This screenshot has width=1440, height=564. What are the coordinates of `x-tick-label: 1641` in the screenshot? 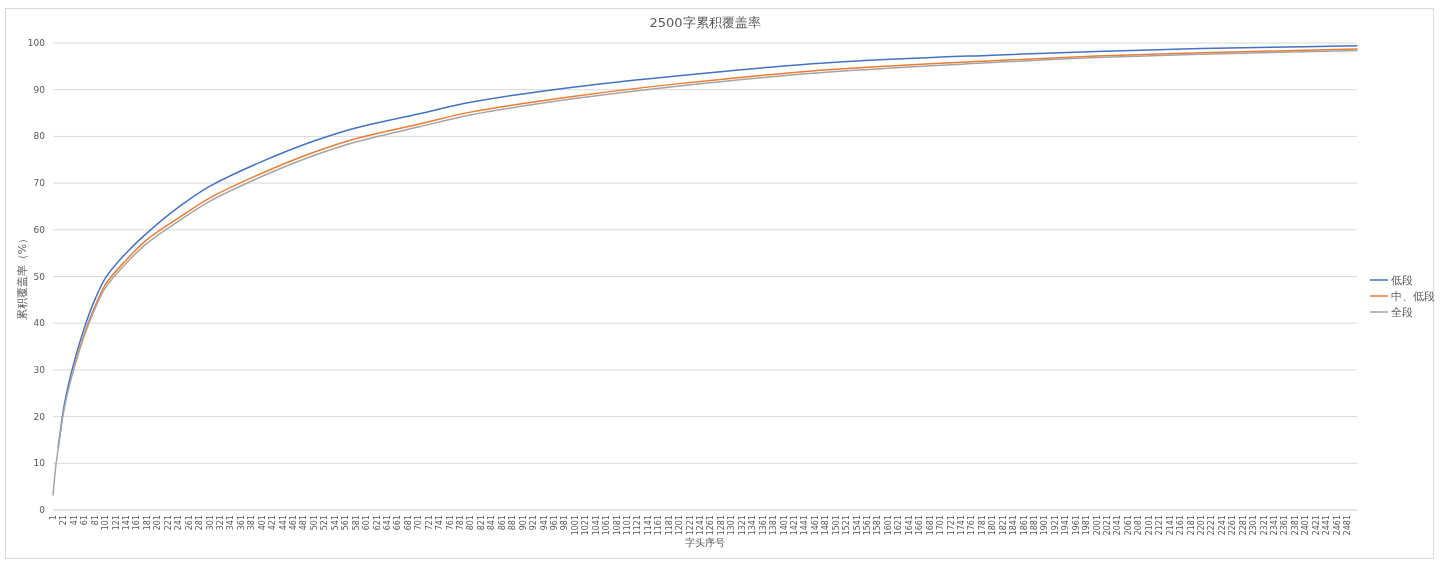 It's located at (909, 525).